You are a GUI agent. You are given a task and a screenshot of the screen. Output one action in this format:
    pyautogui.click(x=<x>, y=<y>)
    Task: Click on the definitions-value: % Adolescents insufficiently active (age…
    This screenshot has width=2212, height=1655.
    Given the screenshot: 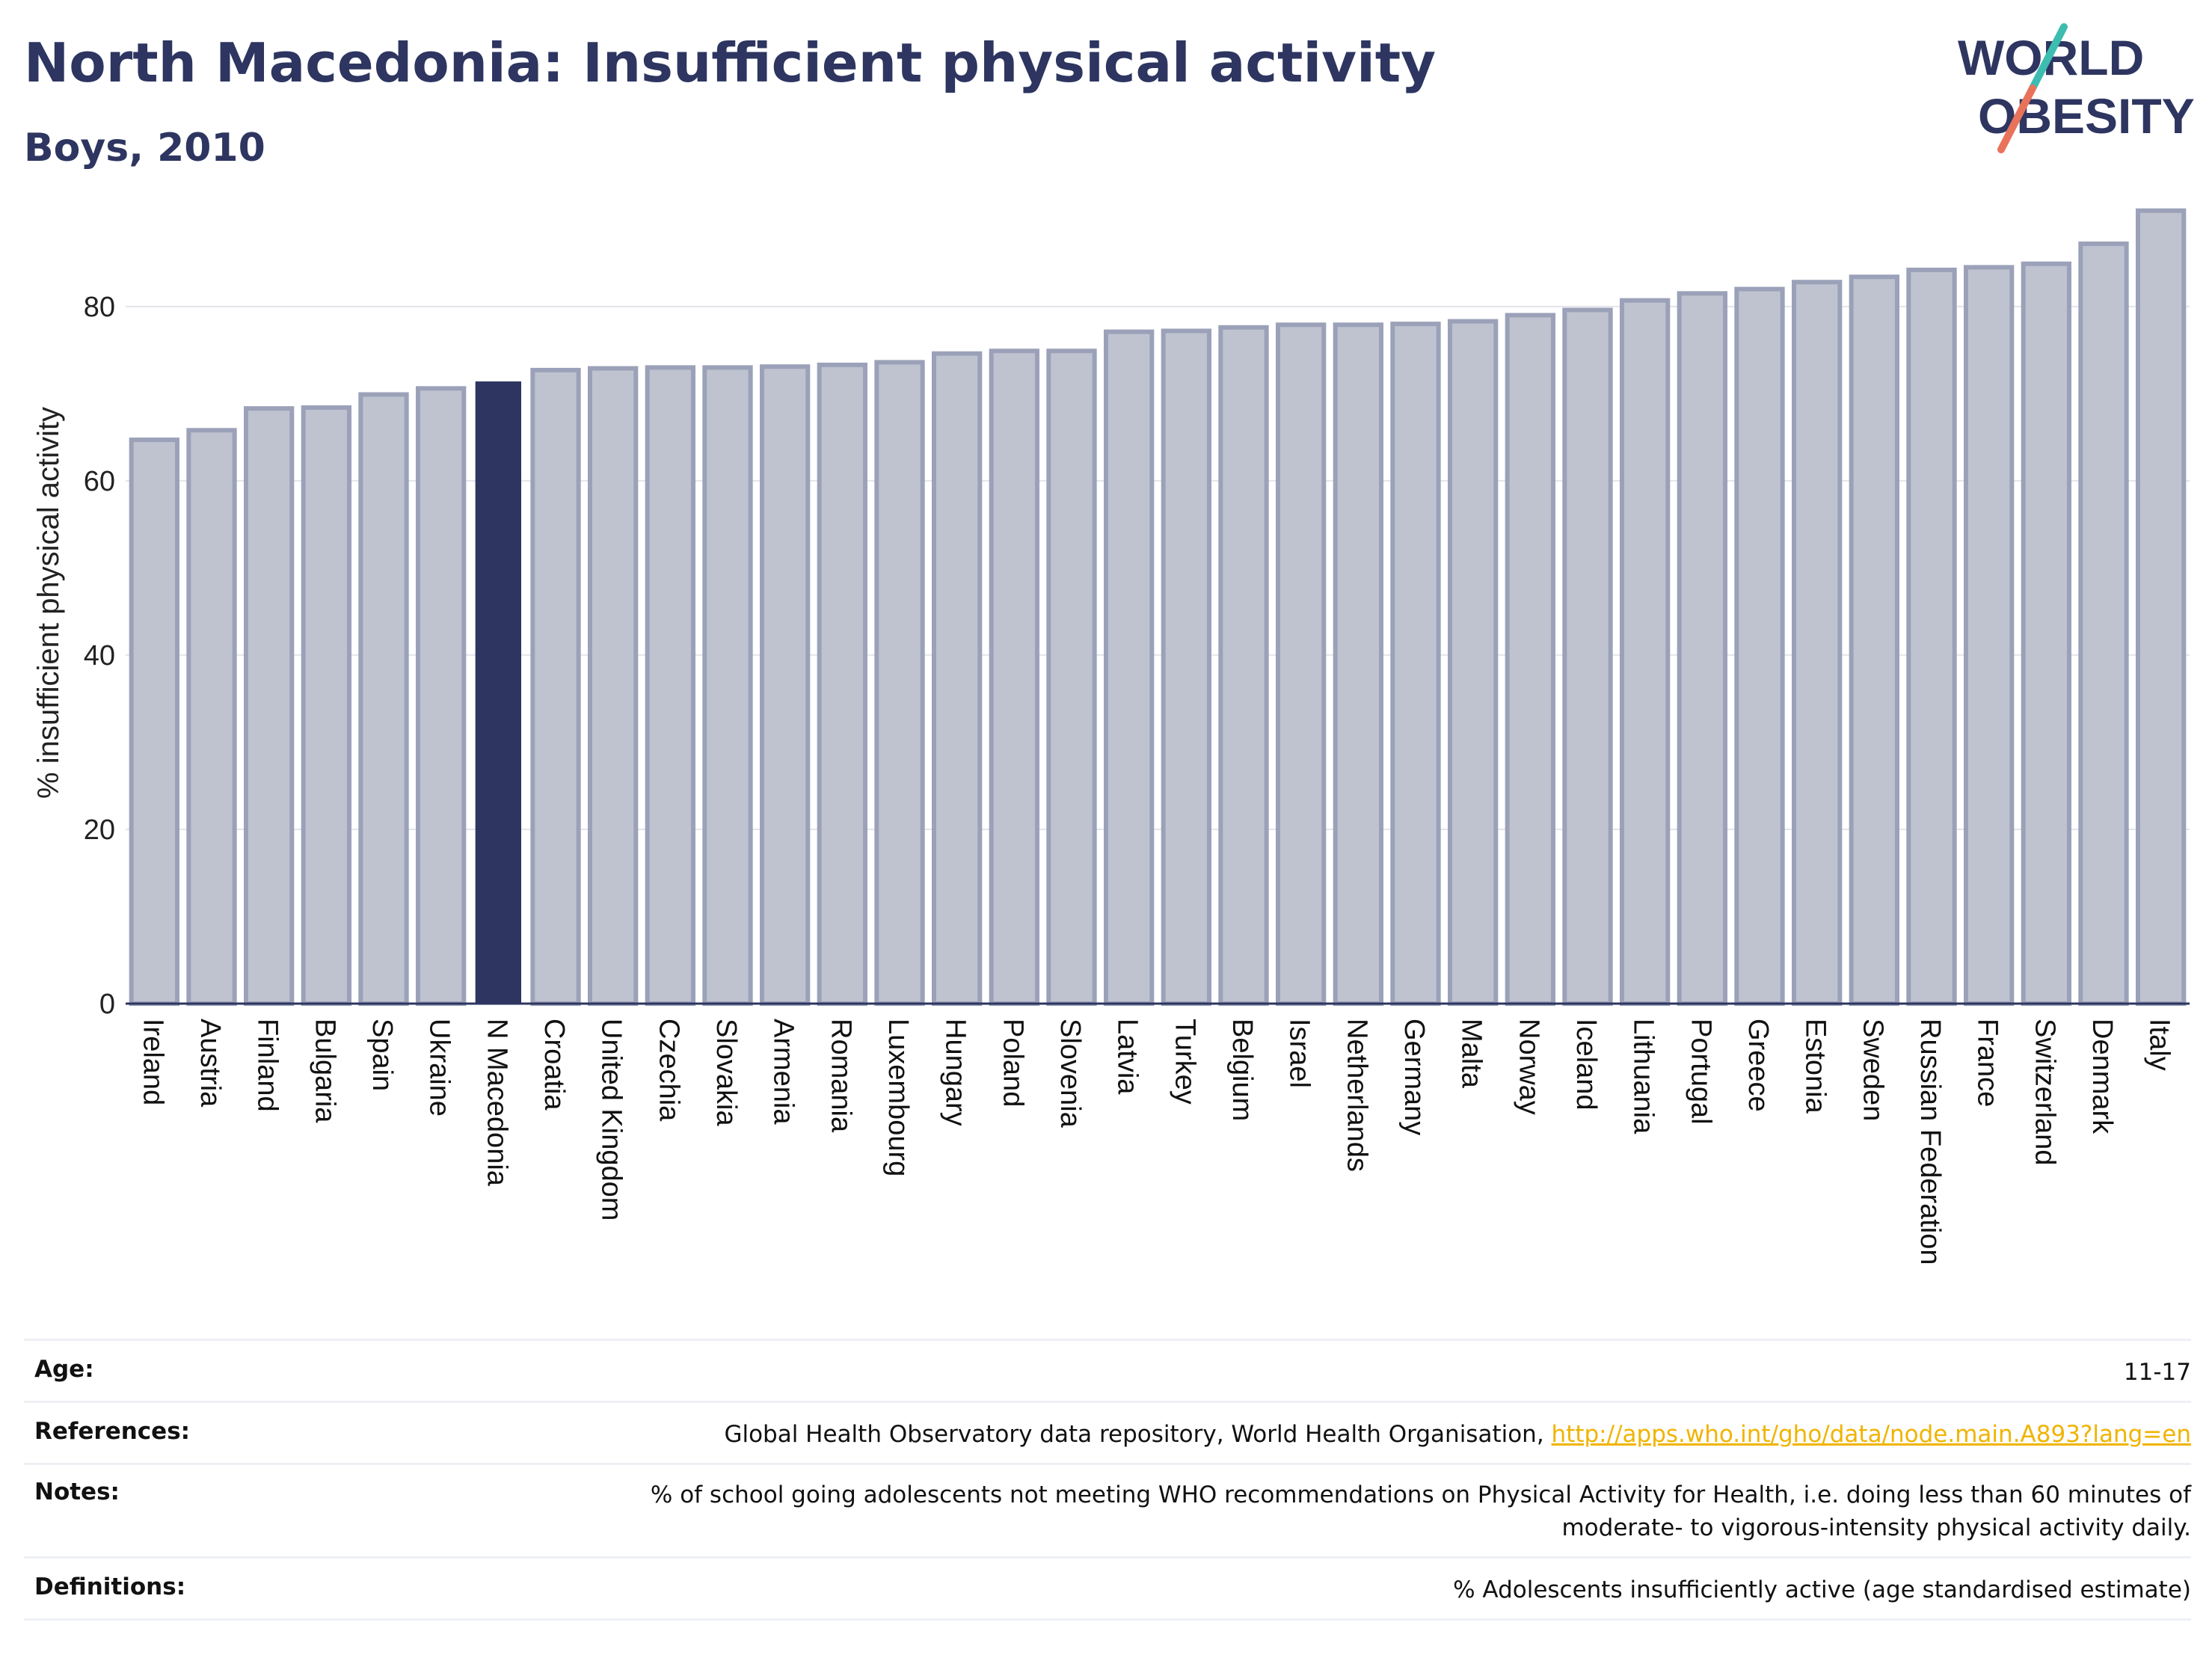 What is the action you would take?
    pyautogui.click(x=1822, y=1589)
    